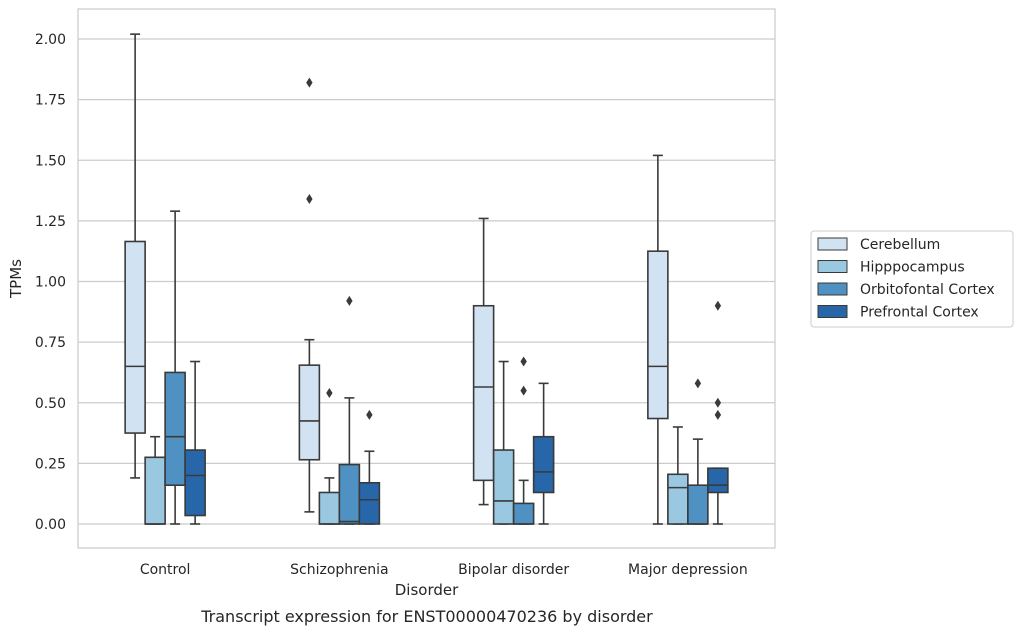 The width and height of the screenshot is (1023, 634). I want to click on legend-label: Prefrontal Cortex, so click(919, 313).